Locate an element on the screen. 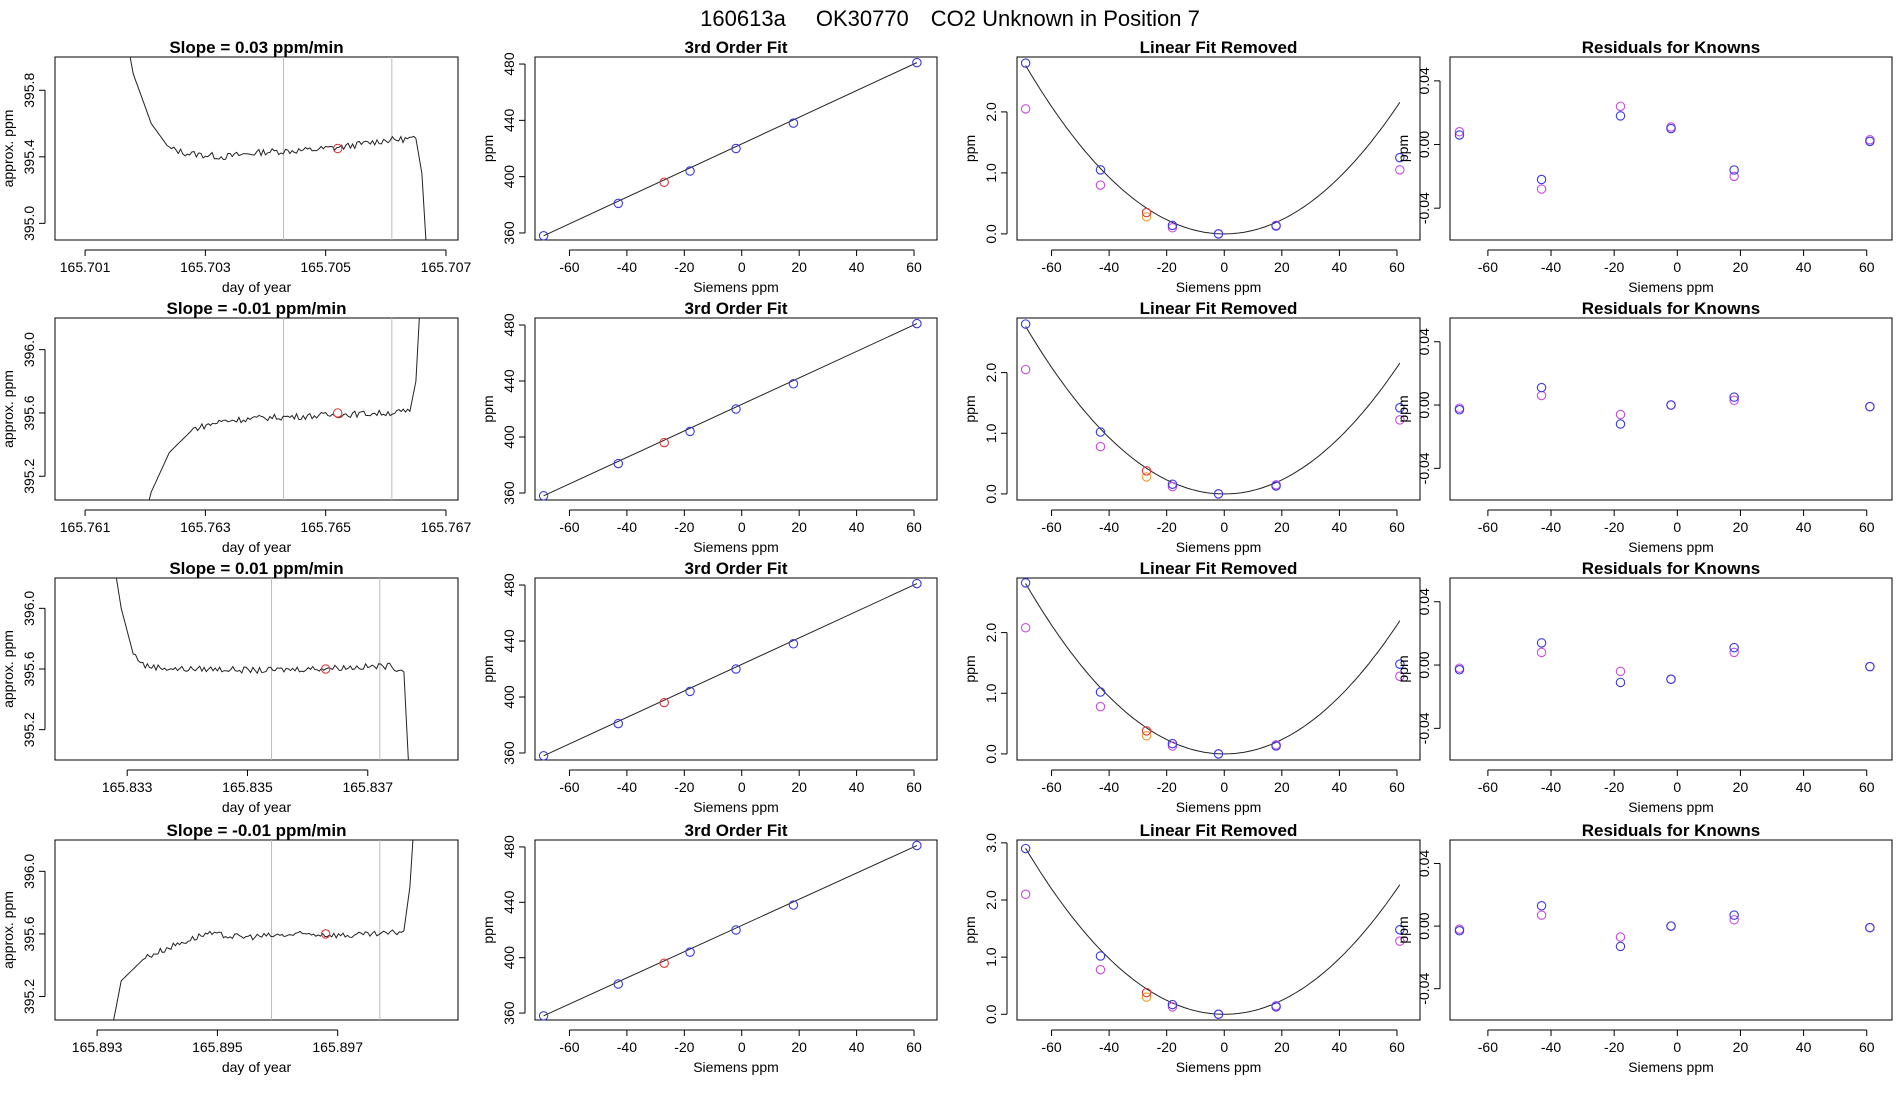  run-id: 160613a is located at coordinates (743, 18).